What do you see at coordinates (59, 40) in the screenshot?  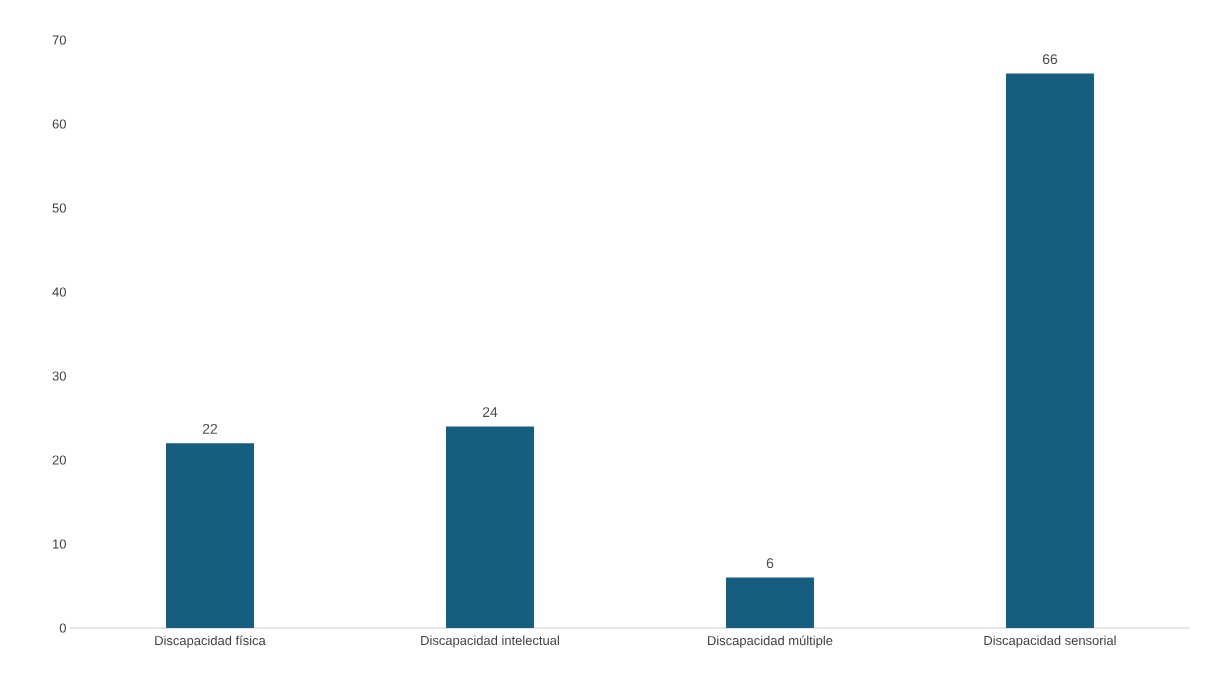 I see `y-tick-label: 70` at bounding box center [59, 40].